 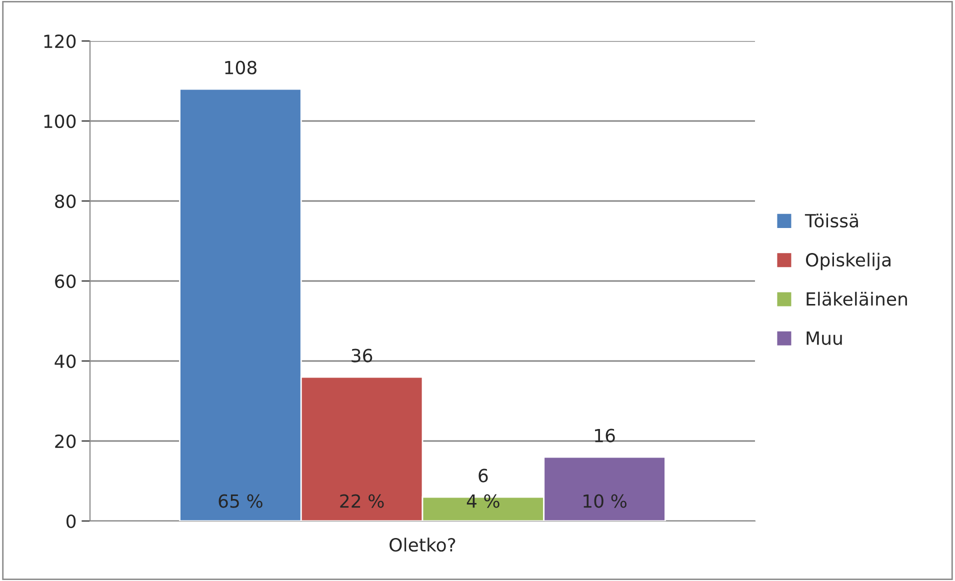 What do you see at coordinates (240, 501) in the screenshot?
I see `annotation: 65 %` at bounding box center [240, 501].